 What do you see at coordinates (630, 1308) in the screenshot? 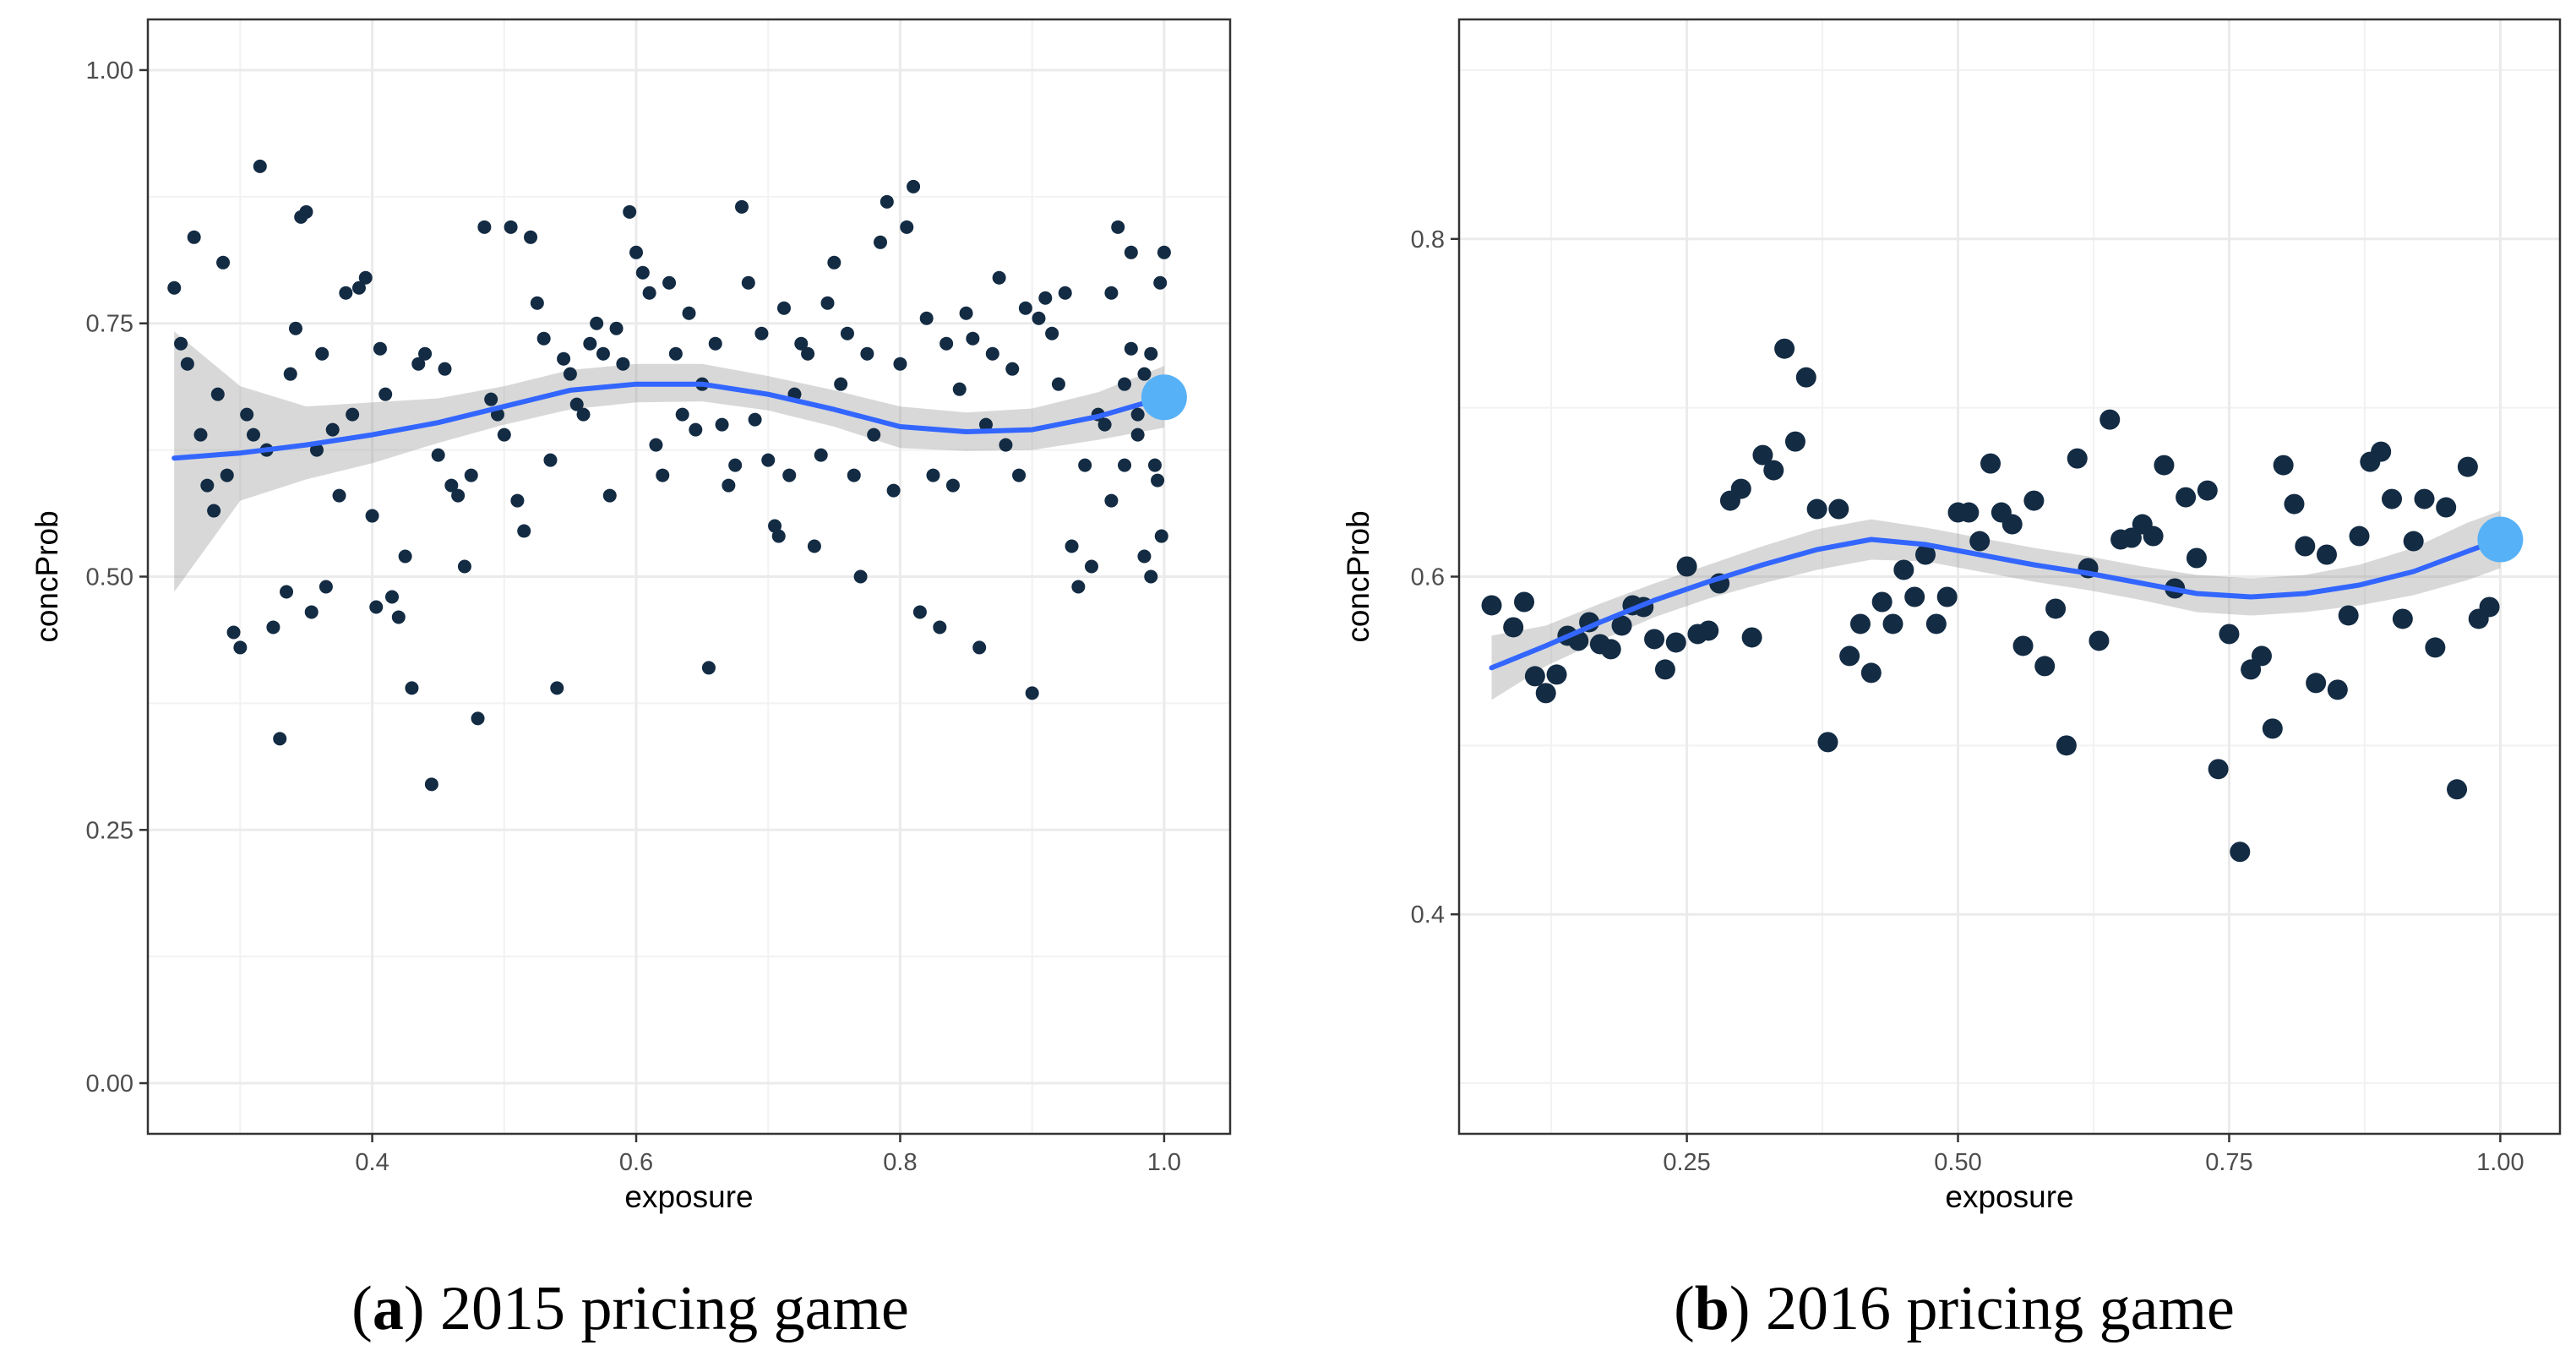
I see `caption-a: (a) 2015 pricing game` at bounding box center [630, 1308].